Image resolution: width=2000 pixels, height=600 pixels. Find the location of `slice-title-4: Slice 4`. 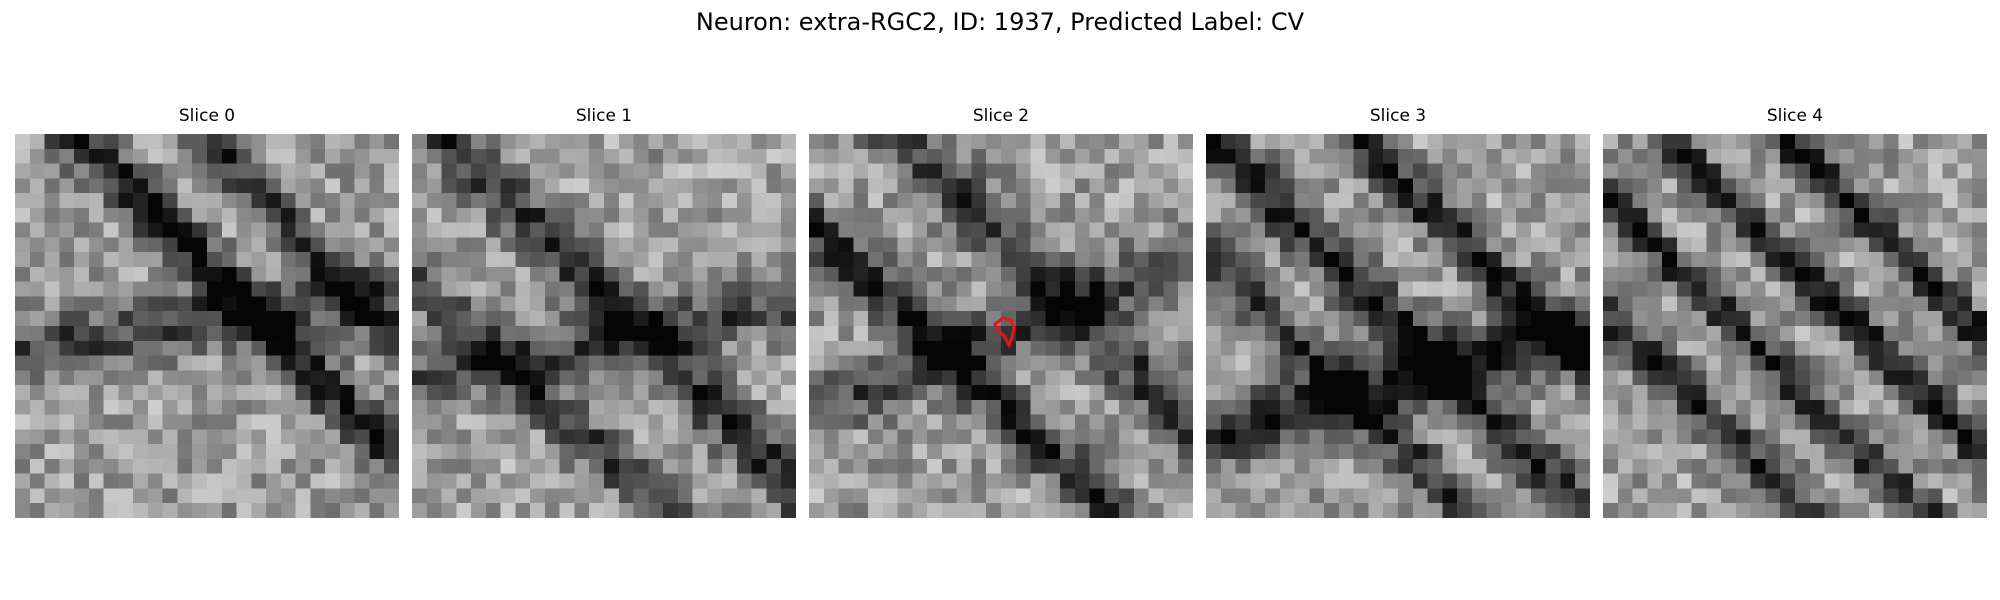

slice-title-4: Slice 4 is located at coordinates (1795, 116).